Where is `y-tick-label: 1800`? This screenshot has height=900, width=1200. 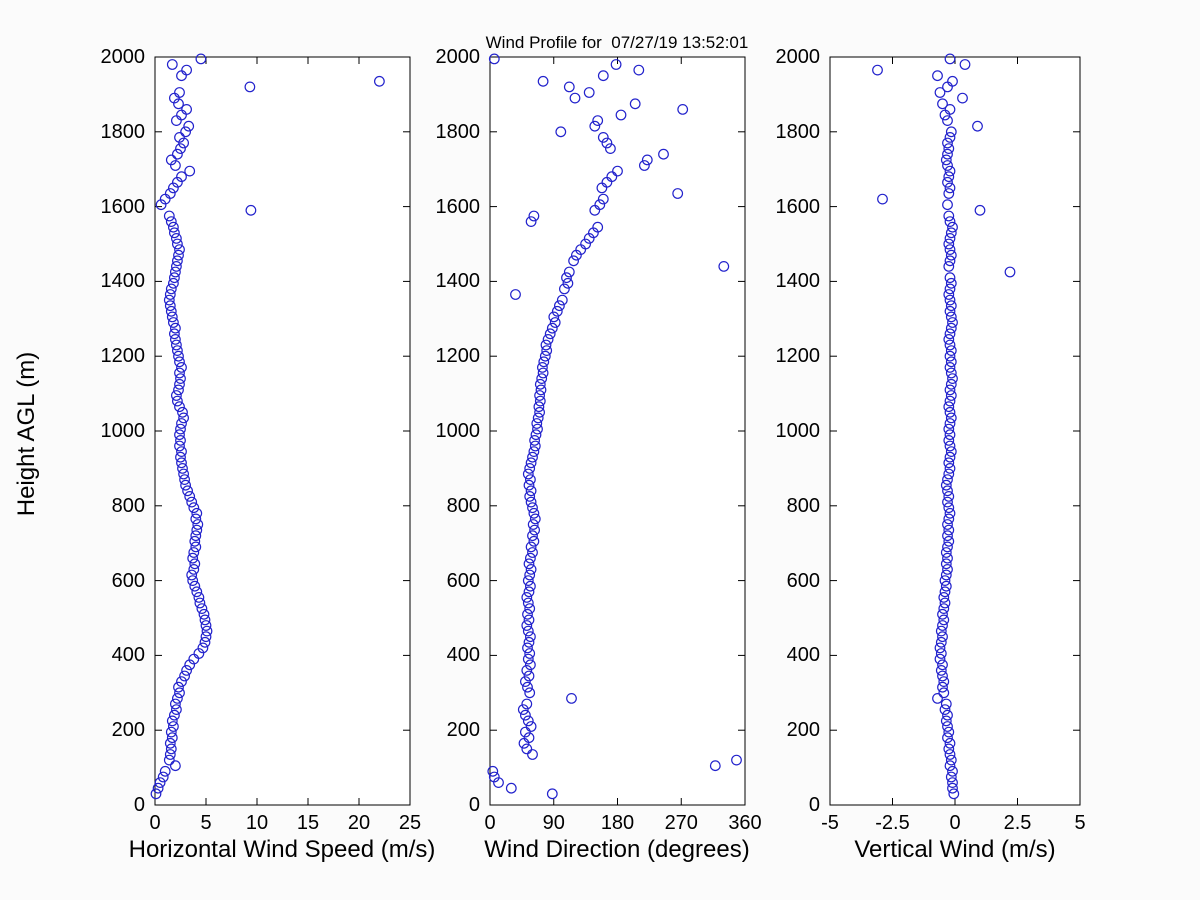
y-tick-label: 1800 is located at coordinates (458, 131).